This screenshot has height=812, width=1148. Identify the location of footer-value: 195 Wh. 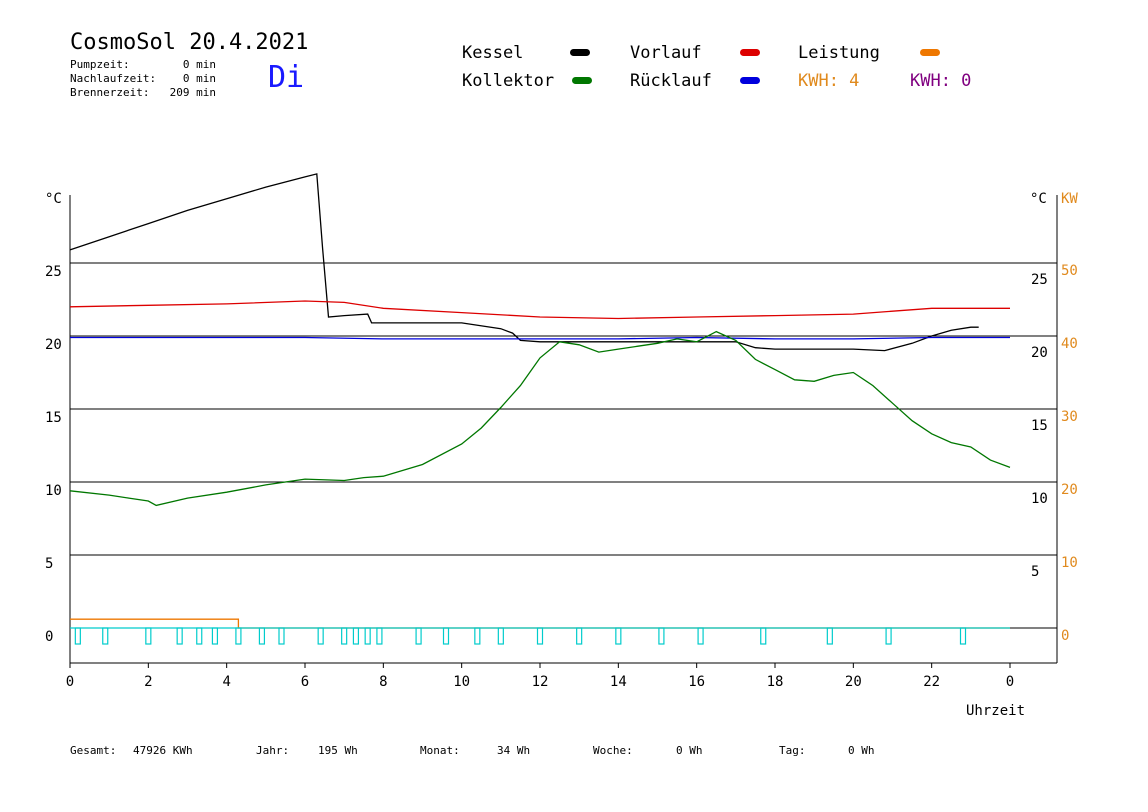
(338, 750).